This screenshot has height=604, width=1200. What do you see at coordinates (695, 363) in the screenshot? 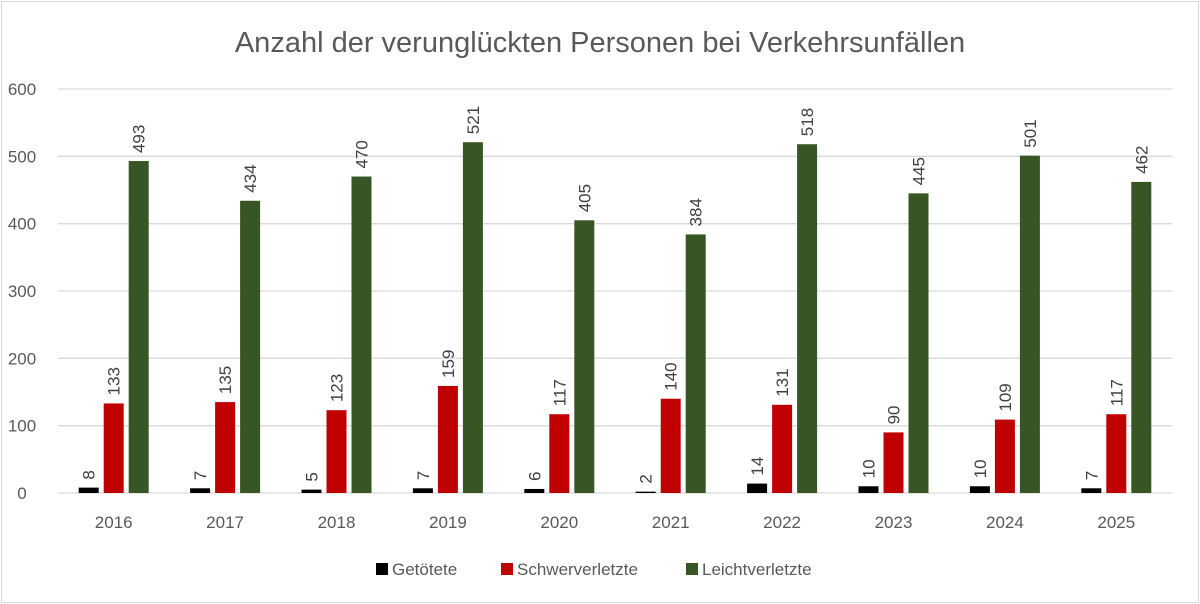
I see `bar-leichtverletzte-2021` at bounding box center [695, 363].